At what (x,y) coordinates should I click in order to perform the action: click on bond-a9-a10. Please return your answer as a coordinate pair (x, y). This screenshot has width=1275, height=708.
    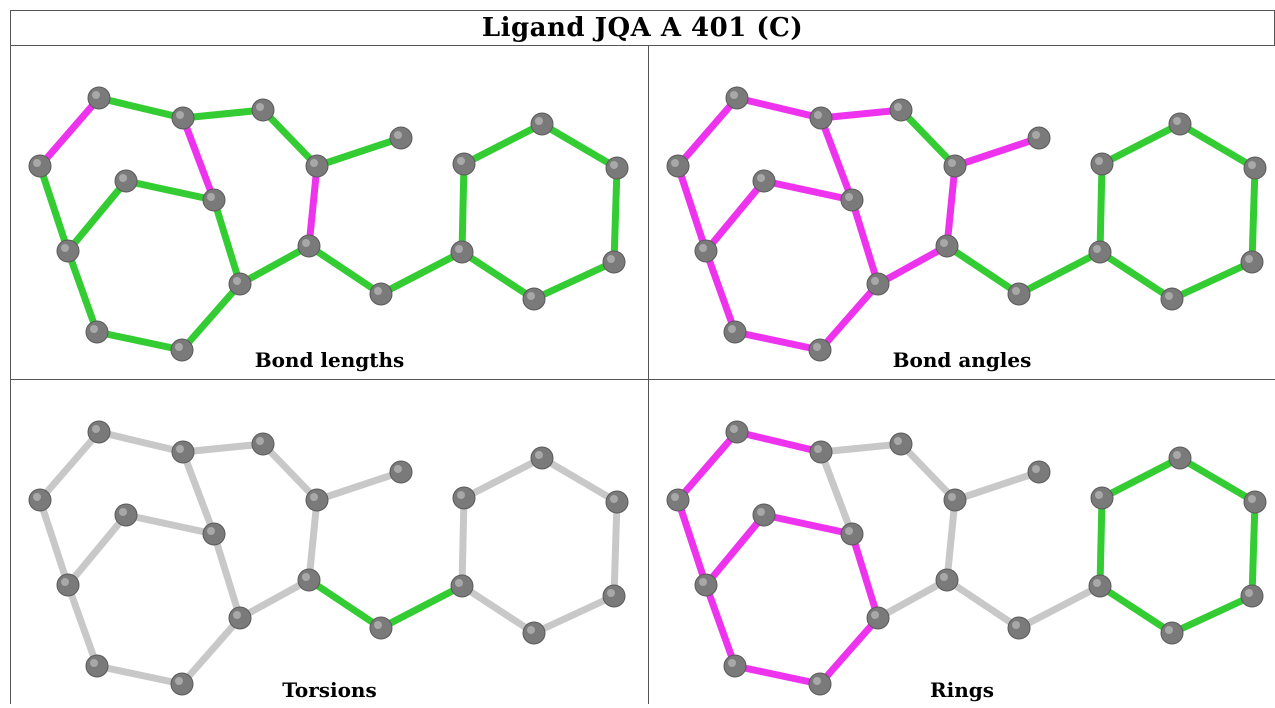
    Looking at the image, I should click on (865, 242).